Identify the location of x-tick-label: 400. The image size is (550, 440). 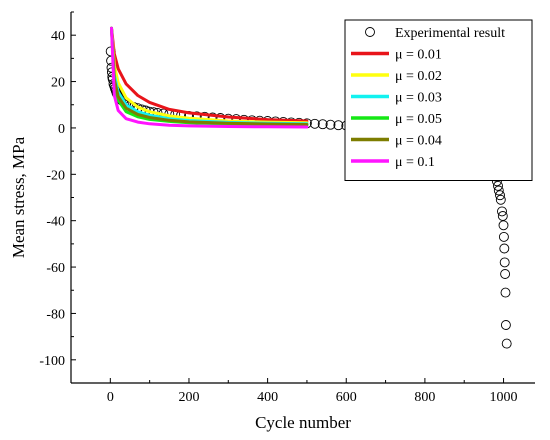
(267, 397).